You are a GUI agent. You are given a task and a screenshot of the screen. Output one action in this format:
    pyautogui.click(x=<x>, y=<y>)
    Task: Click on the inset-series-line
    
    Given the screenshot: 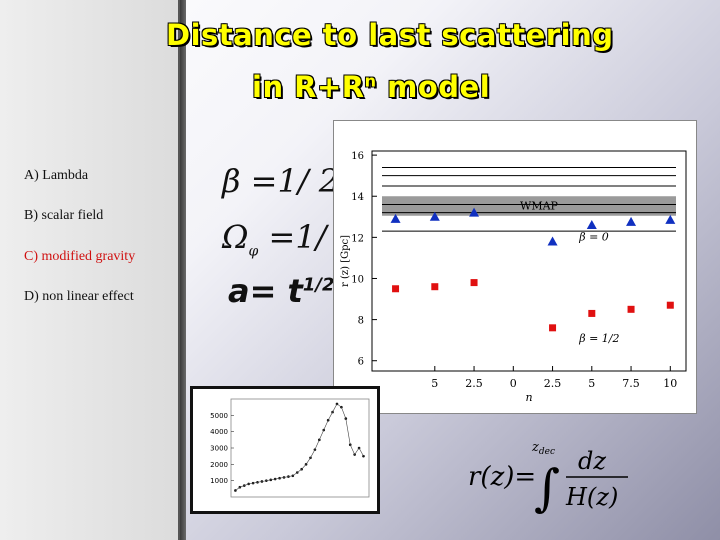 What is the action you would take?
    pyautogui.click(x=299, y=447)
    